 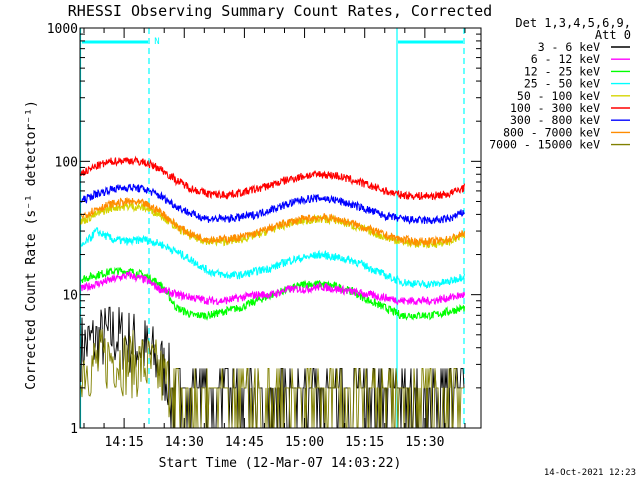 I want to click on x-tick-label: 14:30, so click(x=184, y=442).